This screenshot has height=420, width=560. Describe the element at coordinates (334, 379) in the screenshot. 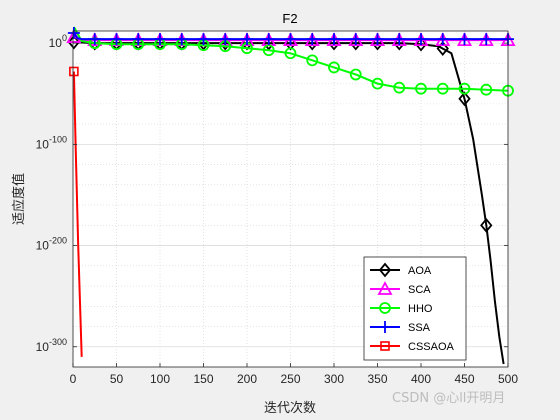

I see `x-tick-label: 300` at that location.